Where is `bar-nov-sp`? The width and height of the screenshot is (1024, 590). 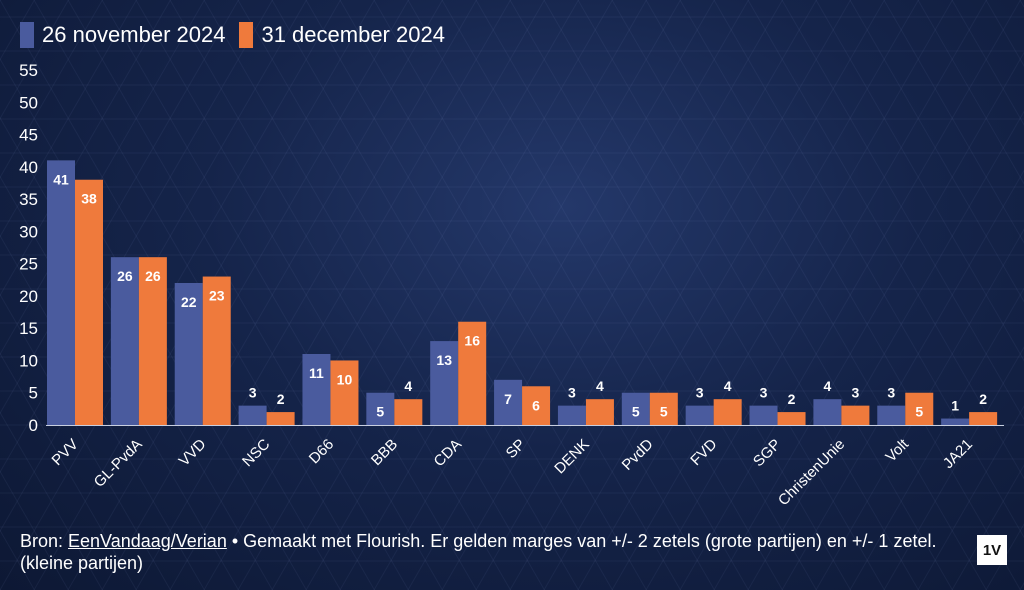
bar-nov-sp is located at coordinates (508, 402).